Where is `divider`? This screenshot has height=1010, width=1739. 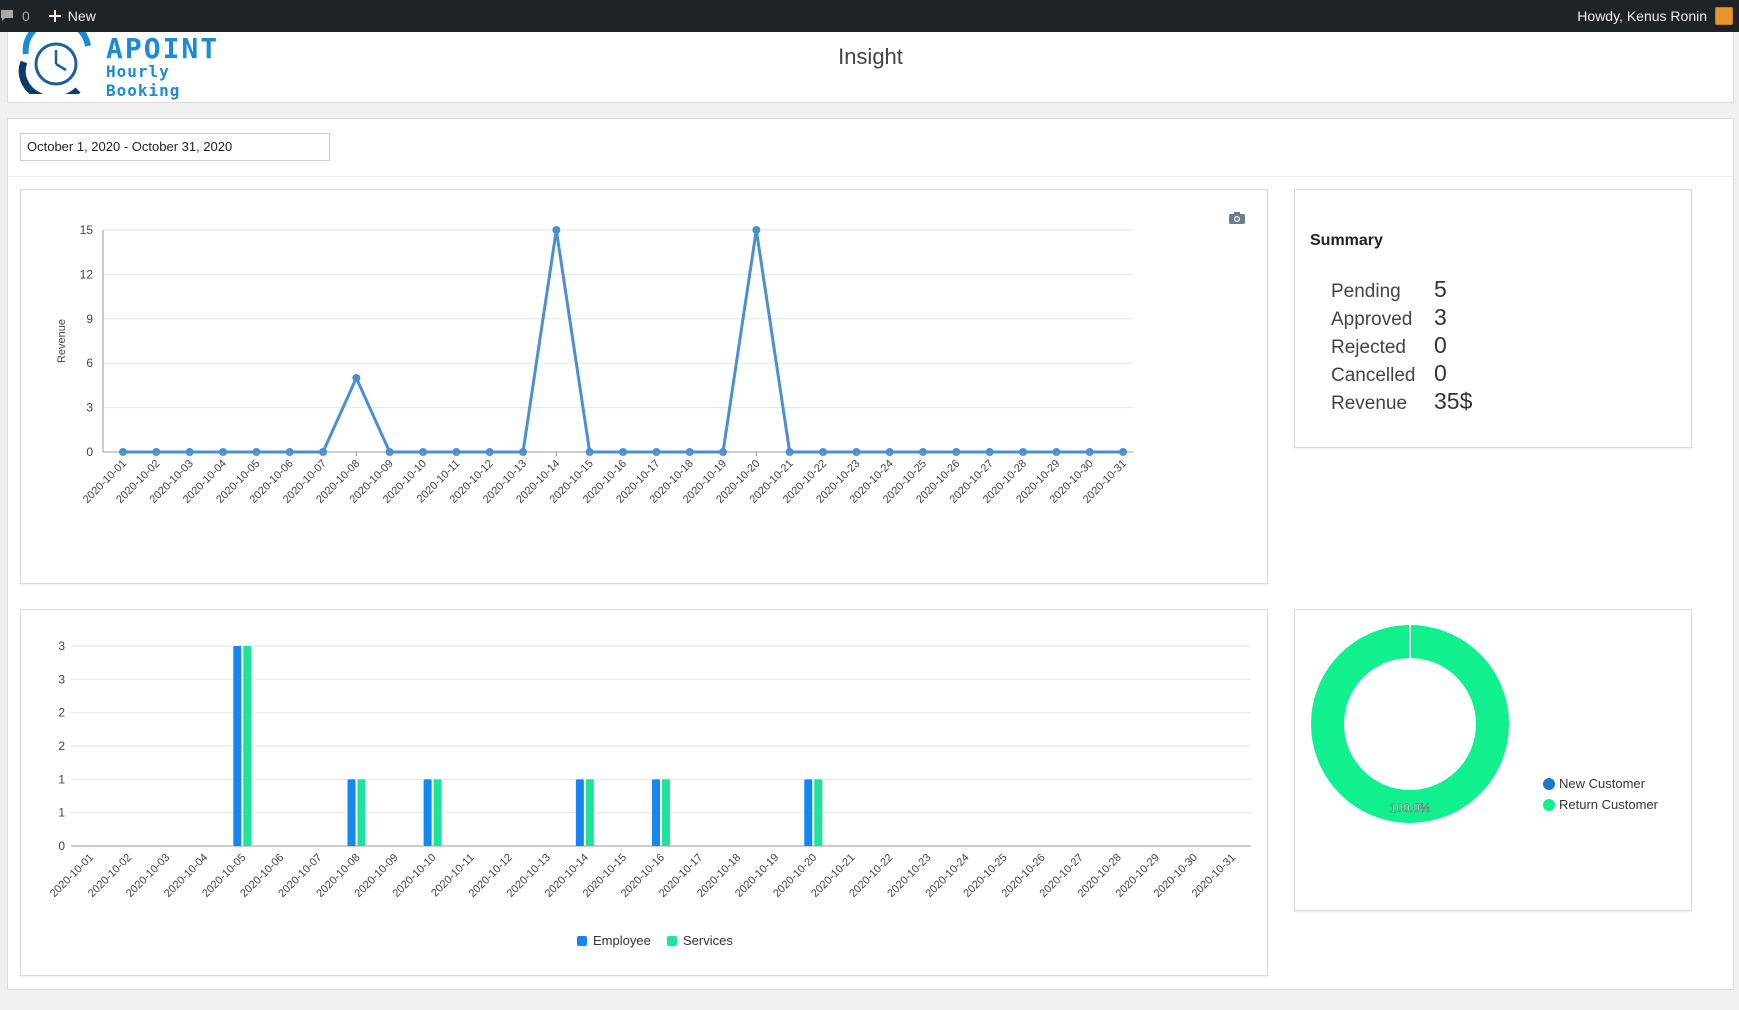 divider is located at coordinates (870, 176).